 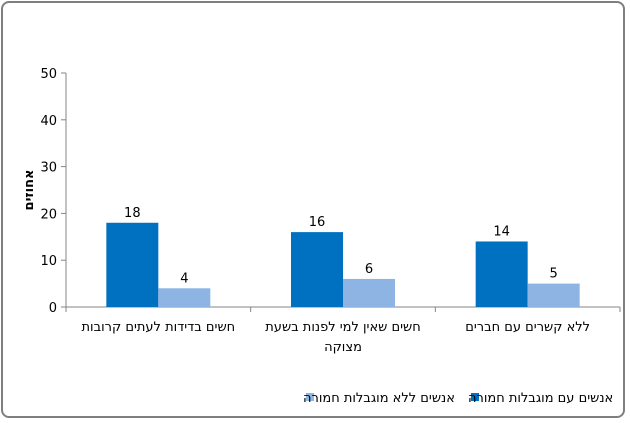 I want to click on y-tick-label: 30, so click(x=48, y=168).